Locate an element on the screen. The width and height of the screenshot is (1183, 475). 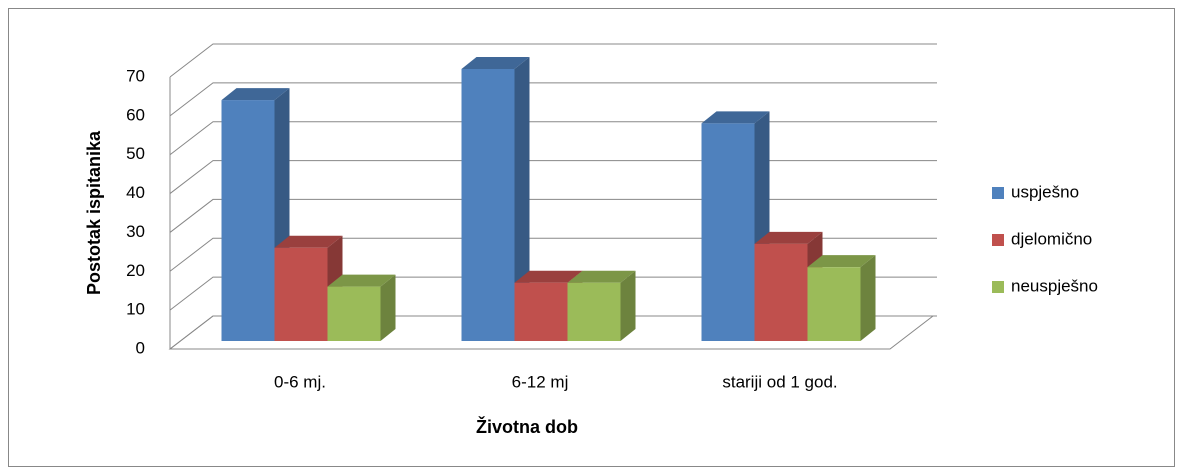
y-tick-label: 30 is located at coordinates (135, 231).